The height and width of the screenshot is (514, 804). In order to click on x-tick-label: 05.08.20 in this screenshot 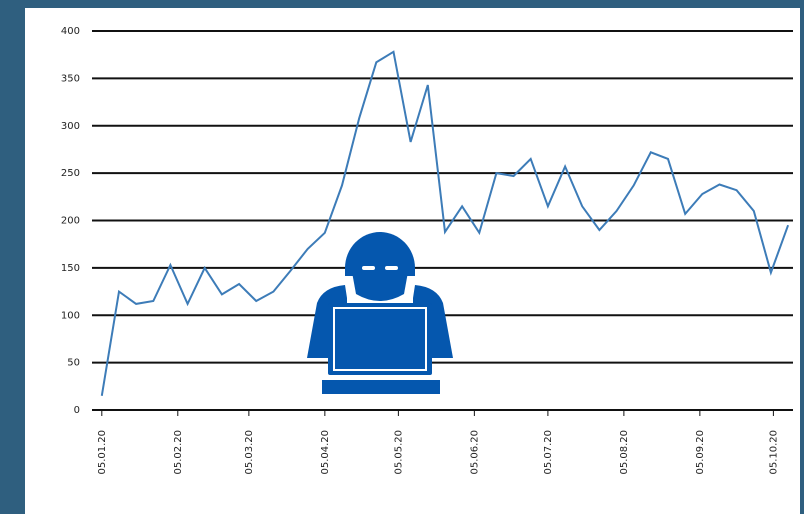, I will do `click(624, 452)`.